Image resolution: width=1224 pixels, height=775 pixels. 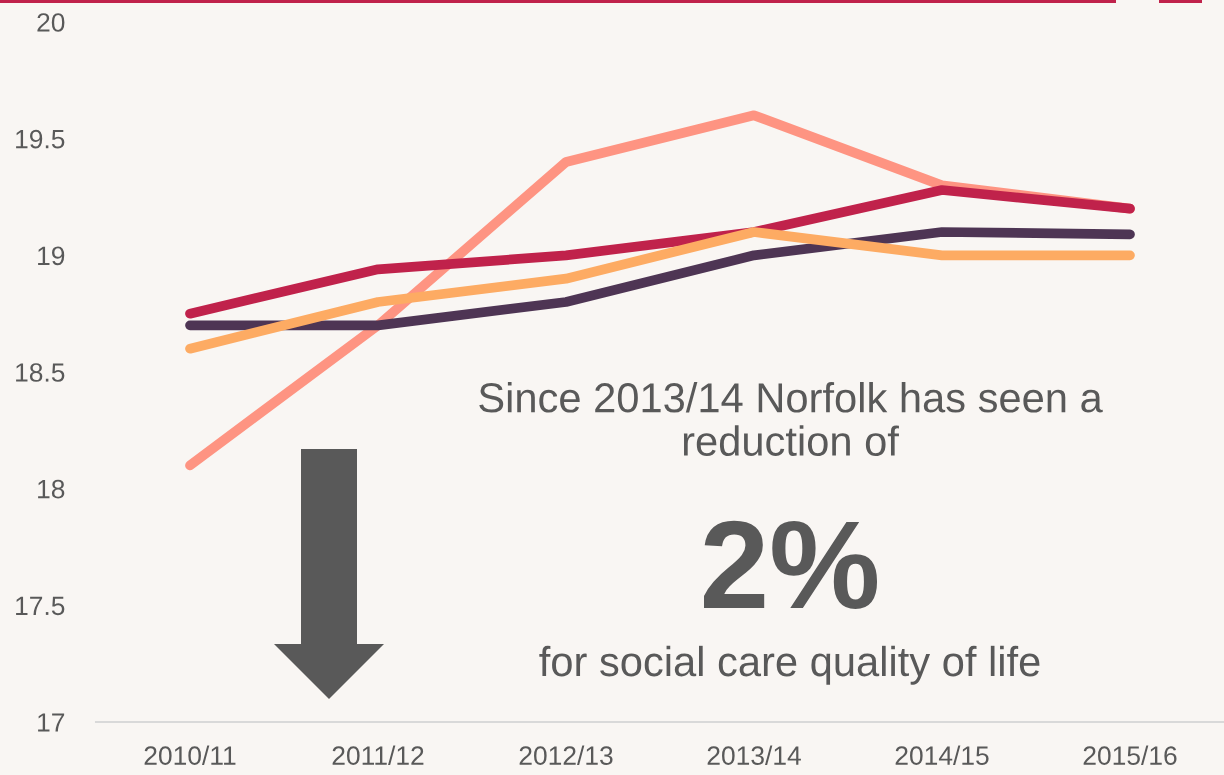 I want to click on x-tick-label: 2015/16, so click(x=1130, y=755).